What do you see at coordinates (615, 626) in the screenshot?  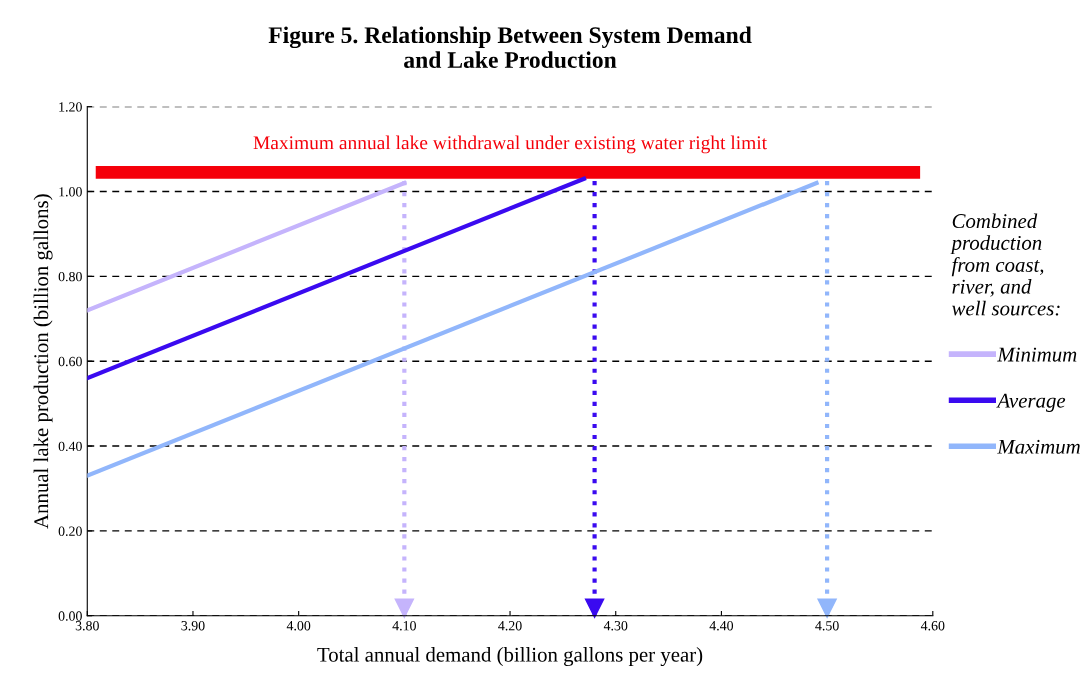 I see `x-tick-label: 4.30` at bounding box center [615, 626].